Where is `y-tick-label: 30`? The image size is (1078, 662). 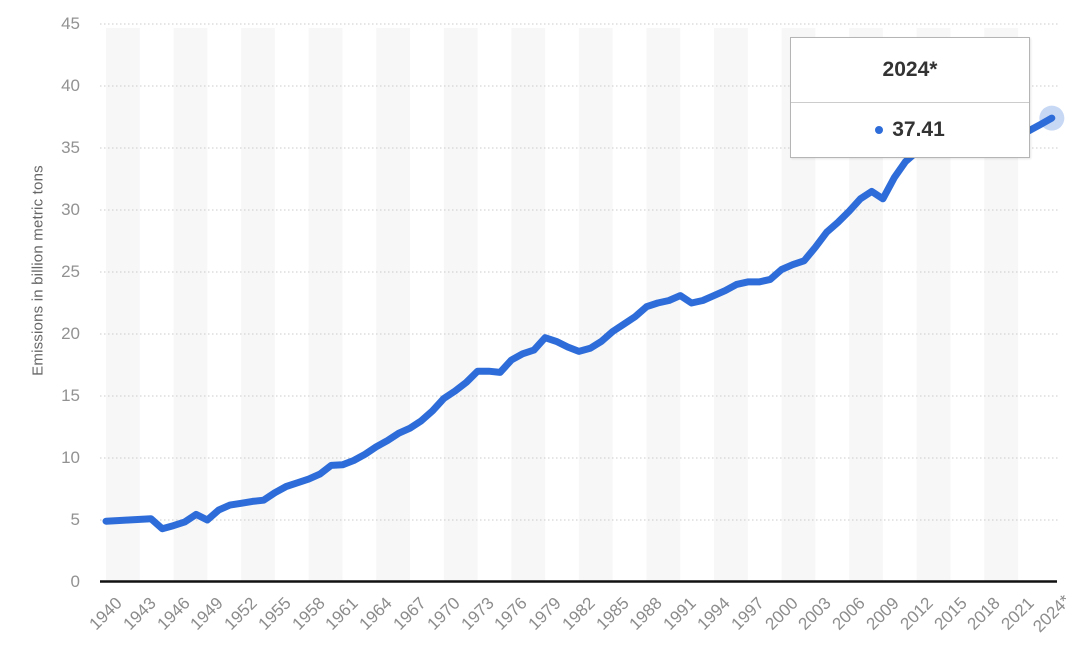 y-tick-label: 30 is located at coordinates (70, 209).